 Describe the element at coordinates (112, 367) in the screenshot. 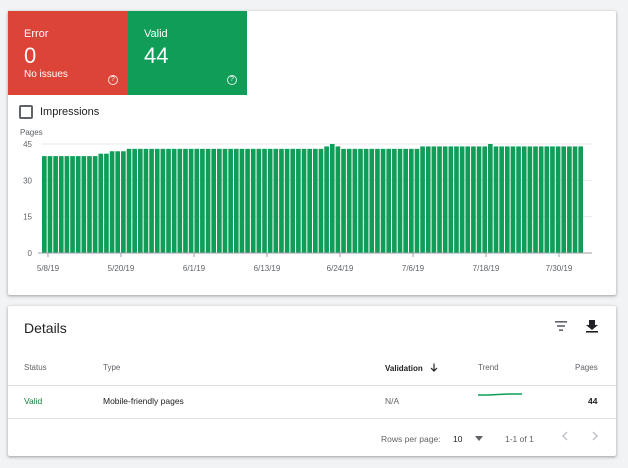

I see `column-header-type: Type` at that location.